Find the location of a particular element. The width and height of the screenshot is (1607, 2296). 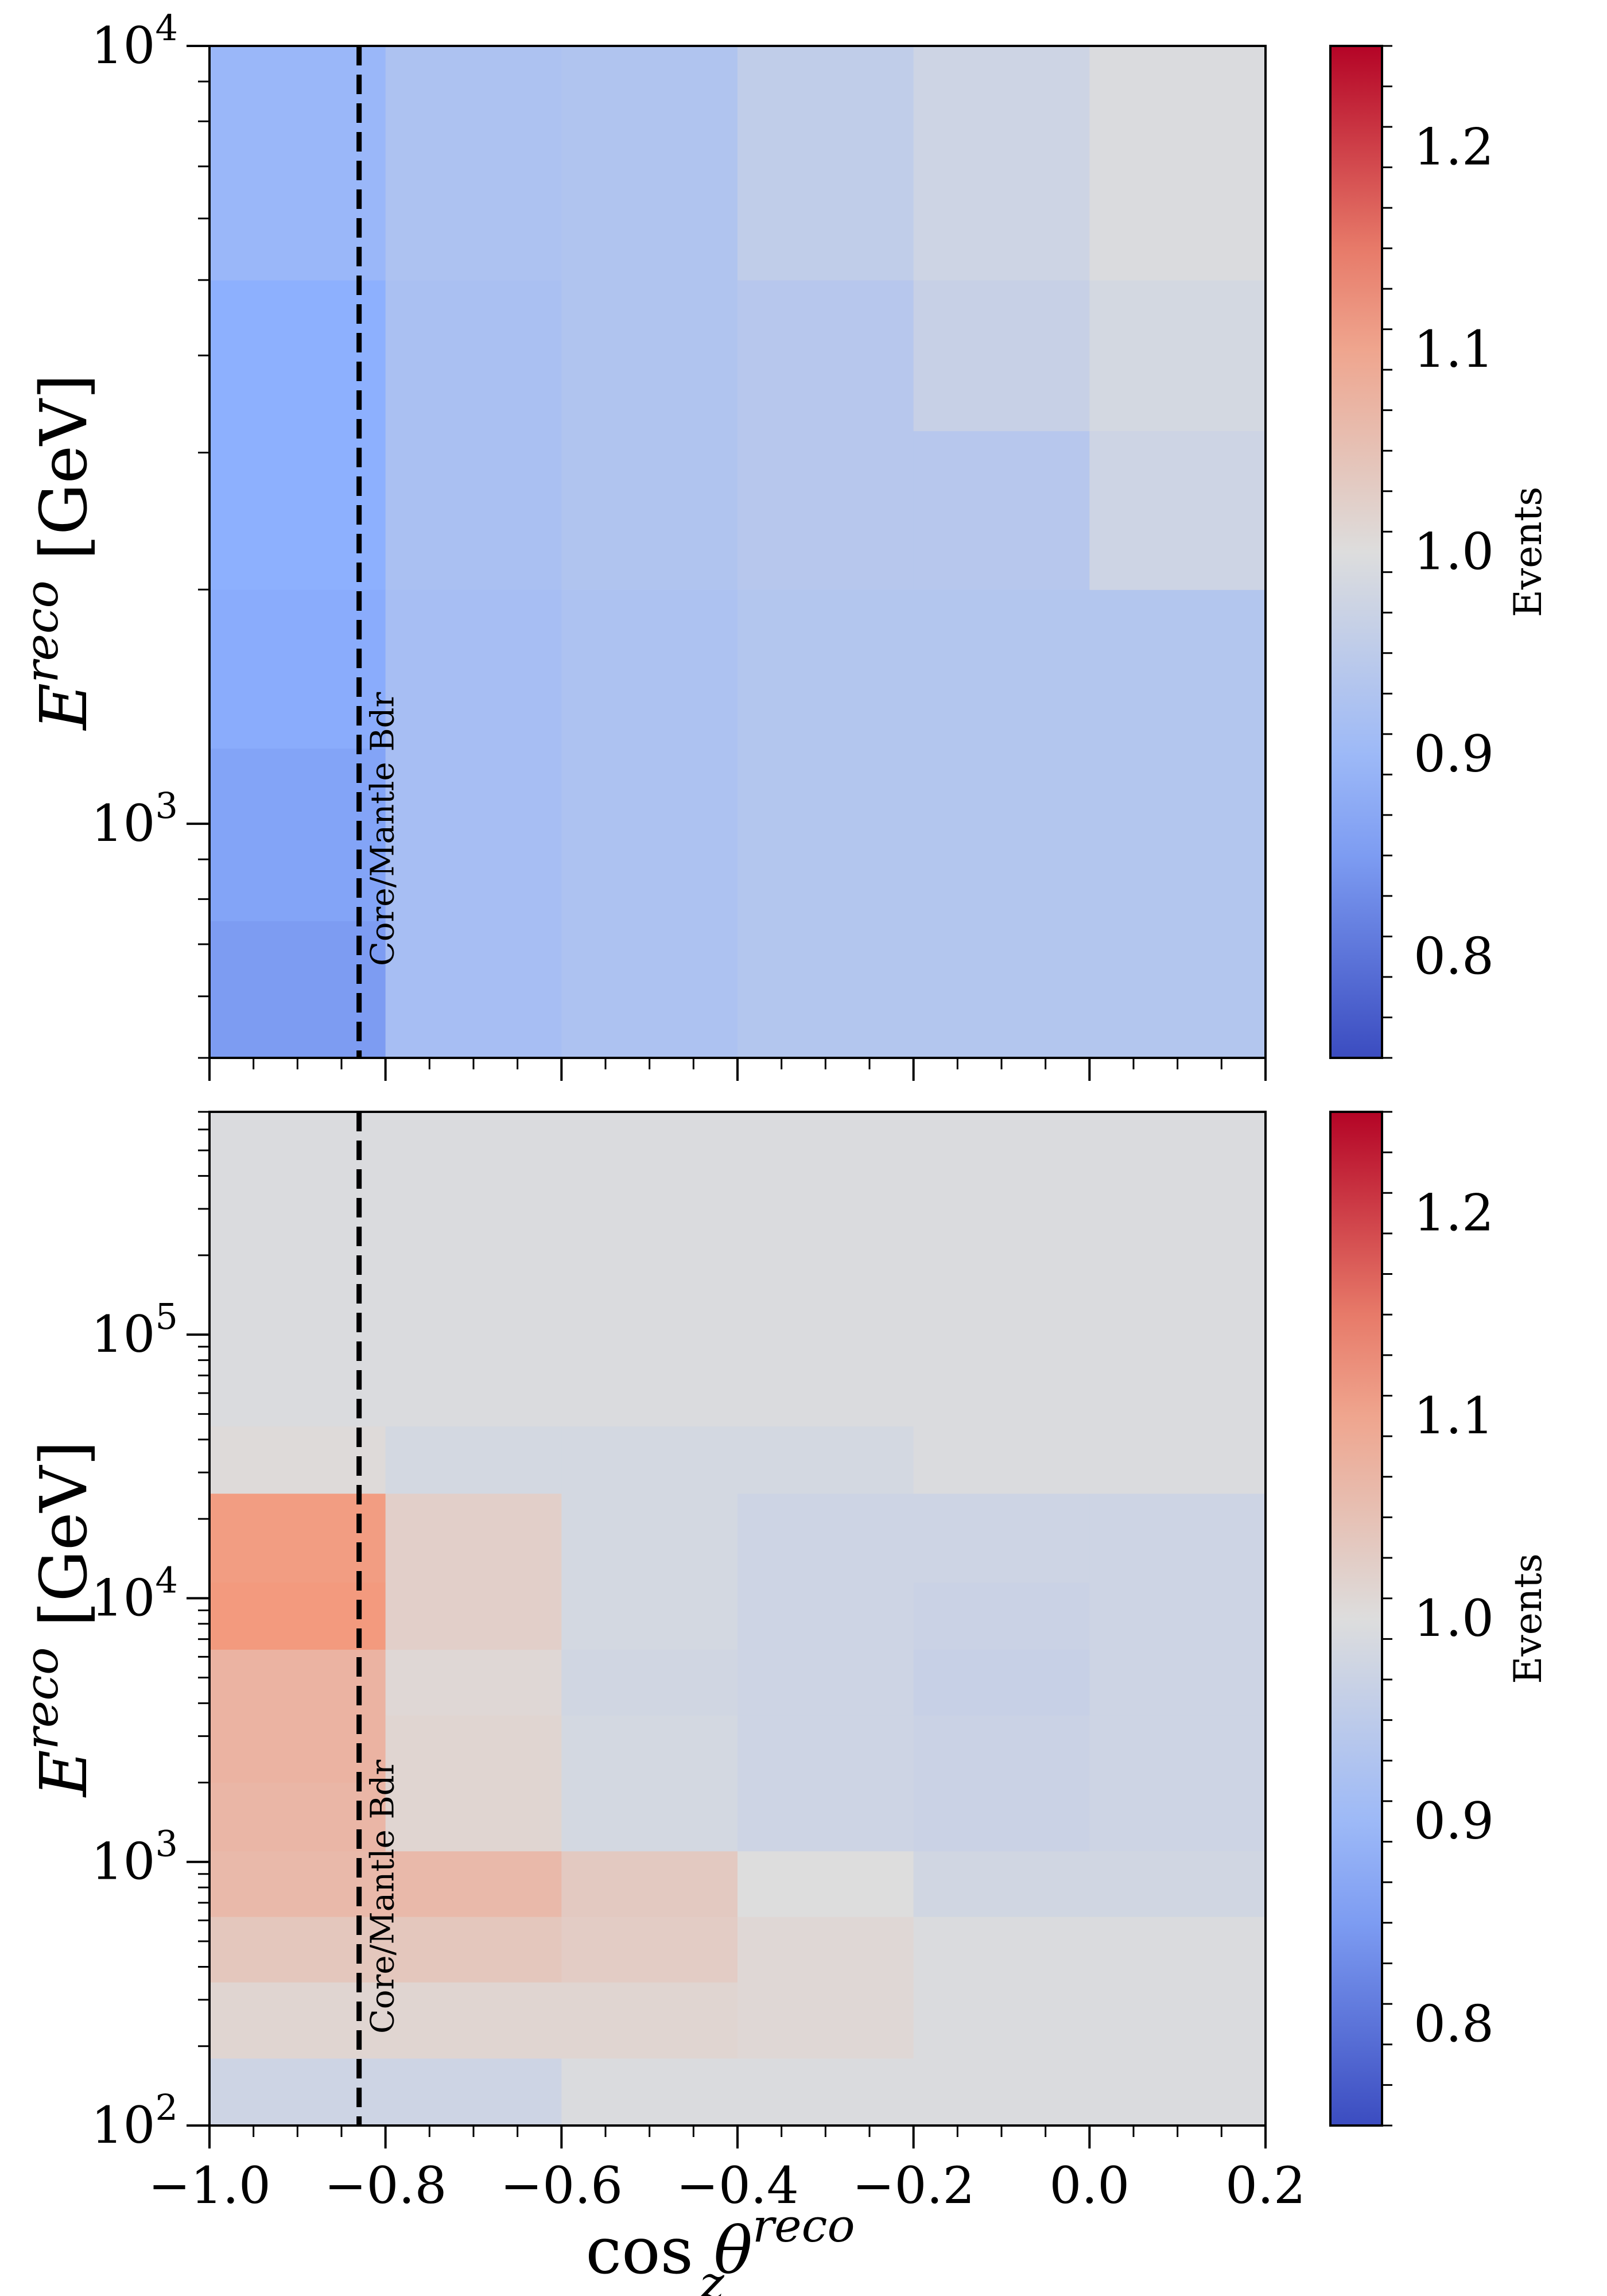

x-tick-label: −0.2 is located at coordinates (913, 2185).